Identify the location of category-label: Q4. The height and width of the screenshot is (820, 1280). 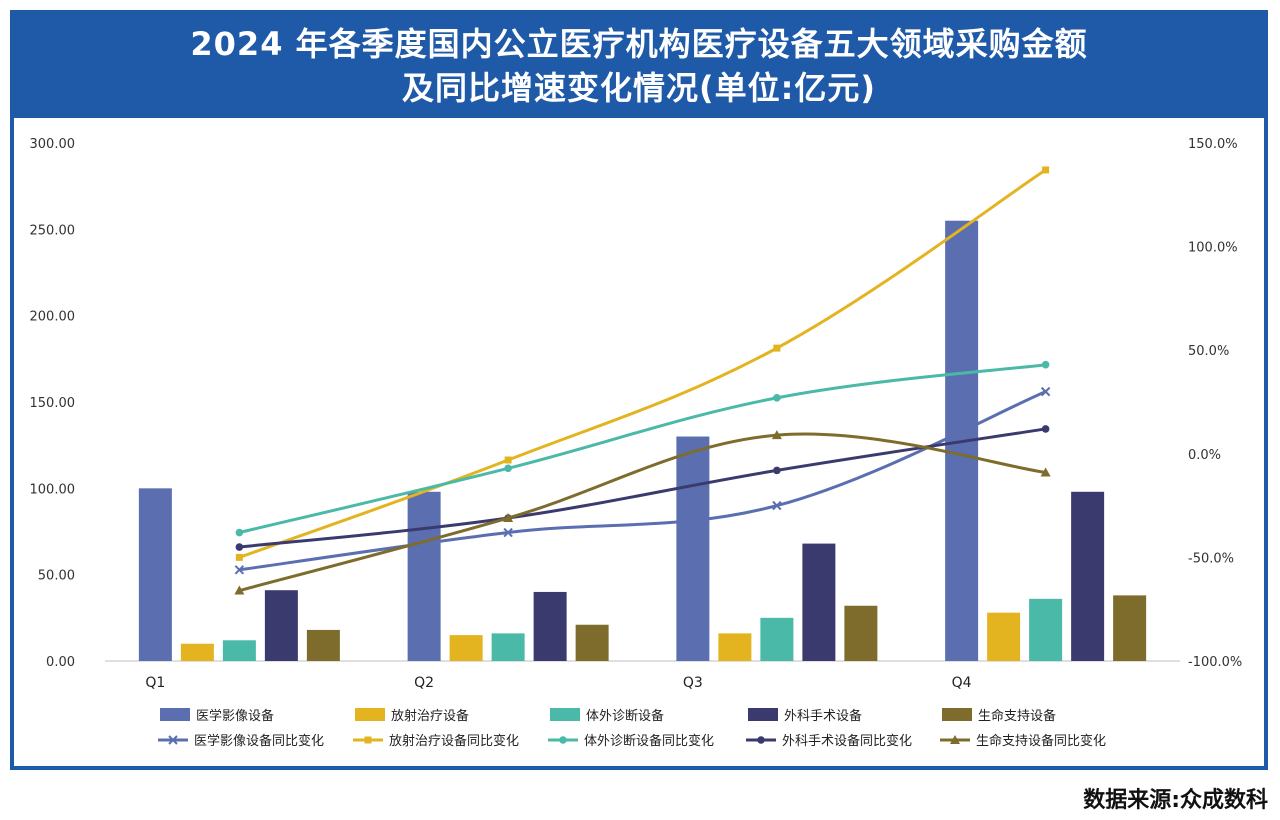
(962, 683).